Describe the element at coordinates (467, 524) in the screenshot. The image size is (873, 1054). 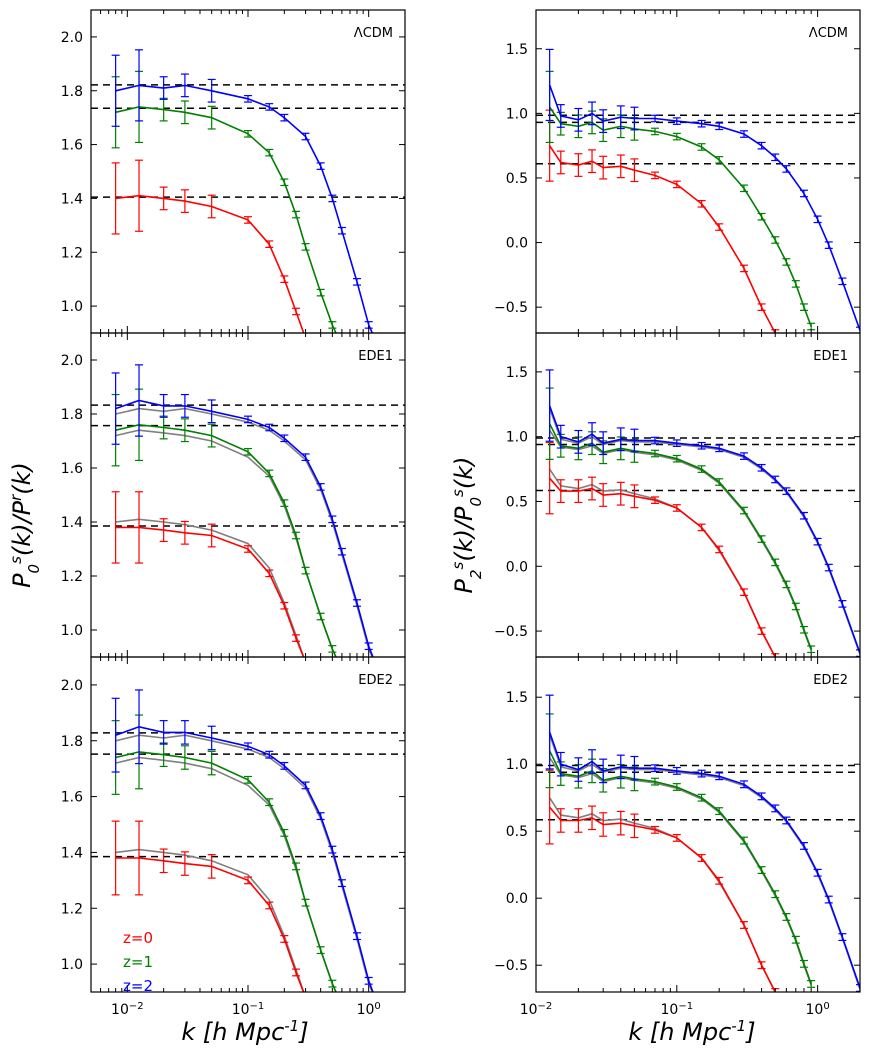
I see `right-y-axis-label: P2s(k)/P0s(k)` at that location.